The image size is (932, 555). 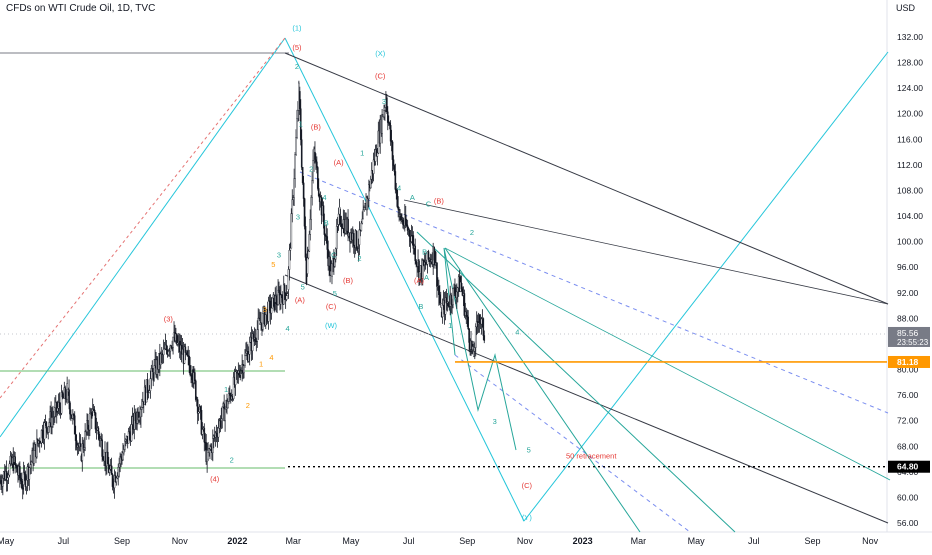 What do you see at coordinates (81, 8) in the screenshot?
I see `symbol-title: CFDs on WTI Crude Oil, 1D, TVC` at bounding box center [81, 8].